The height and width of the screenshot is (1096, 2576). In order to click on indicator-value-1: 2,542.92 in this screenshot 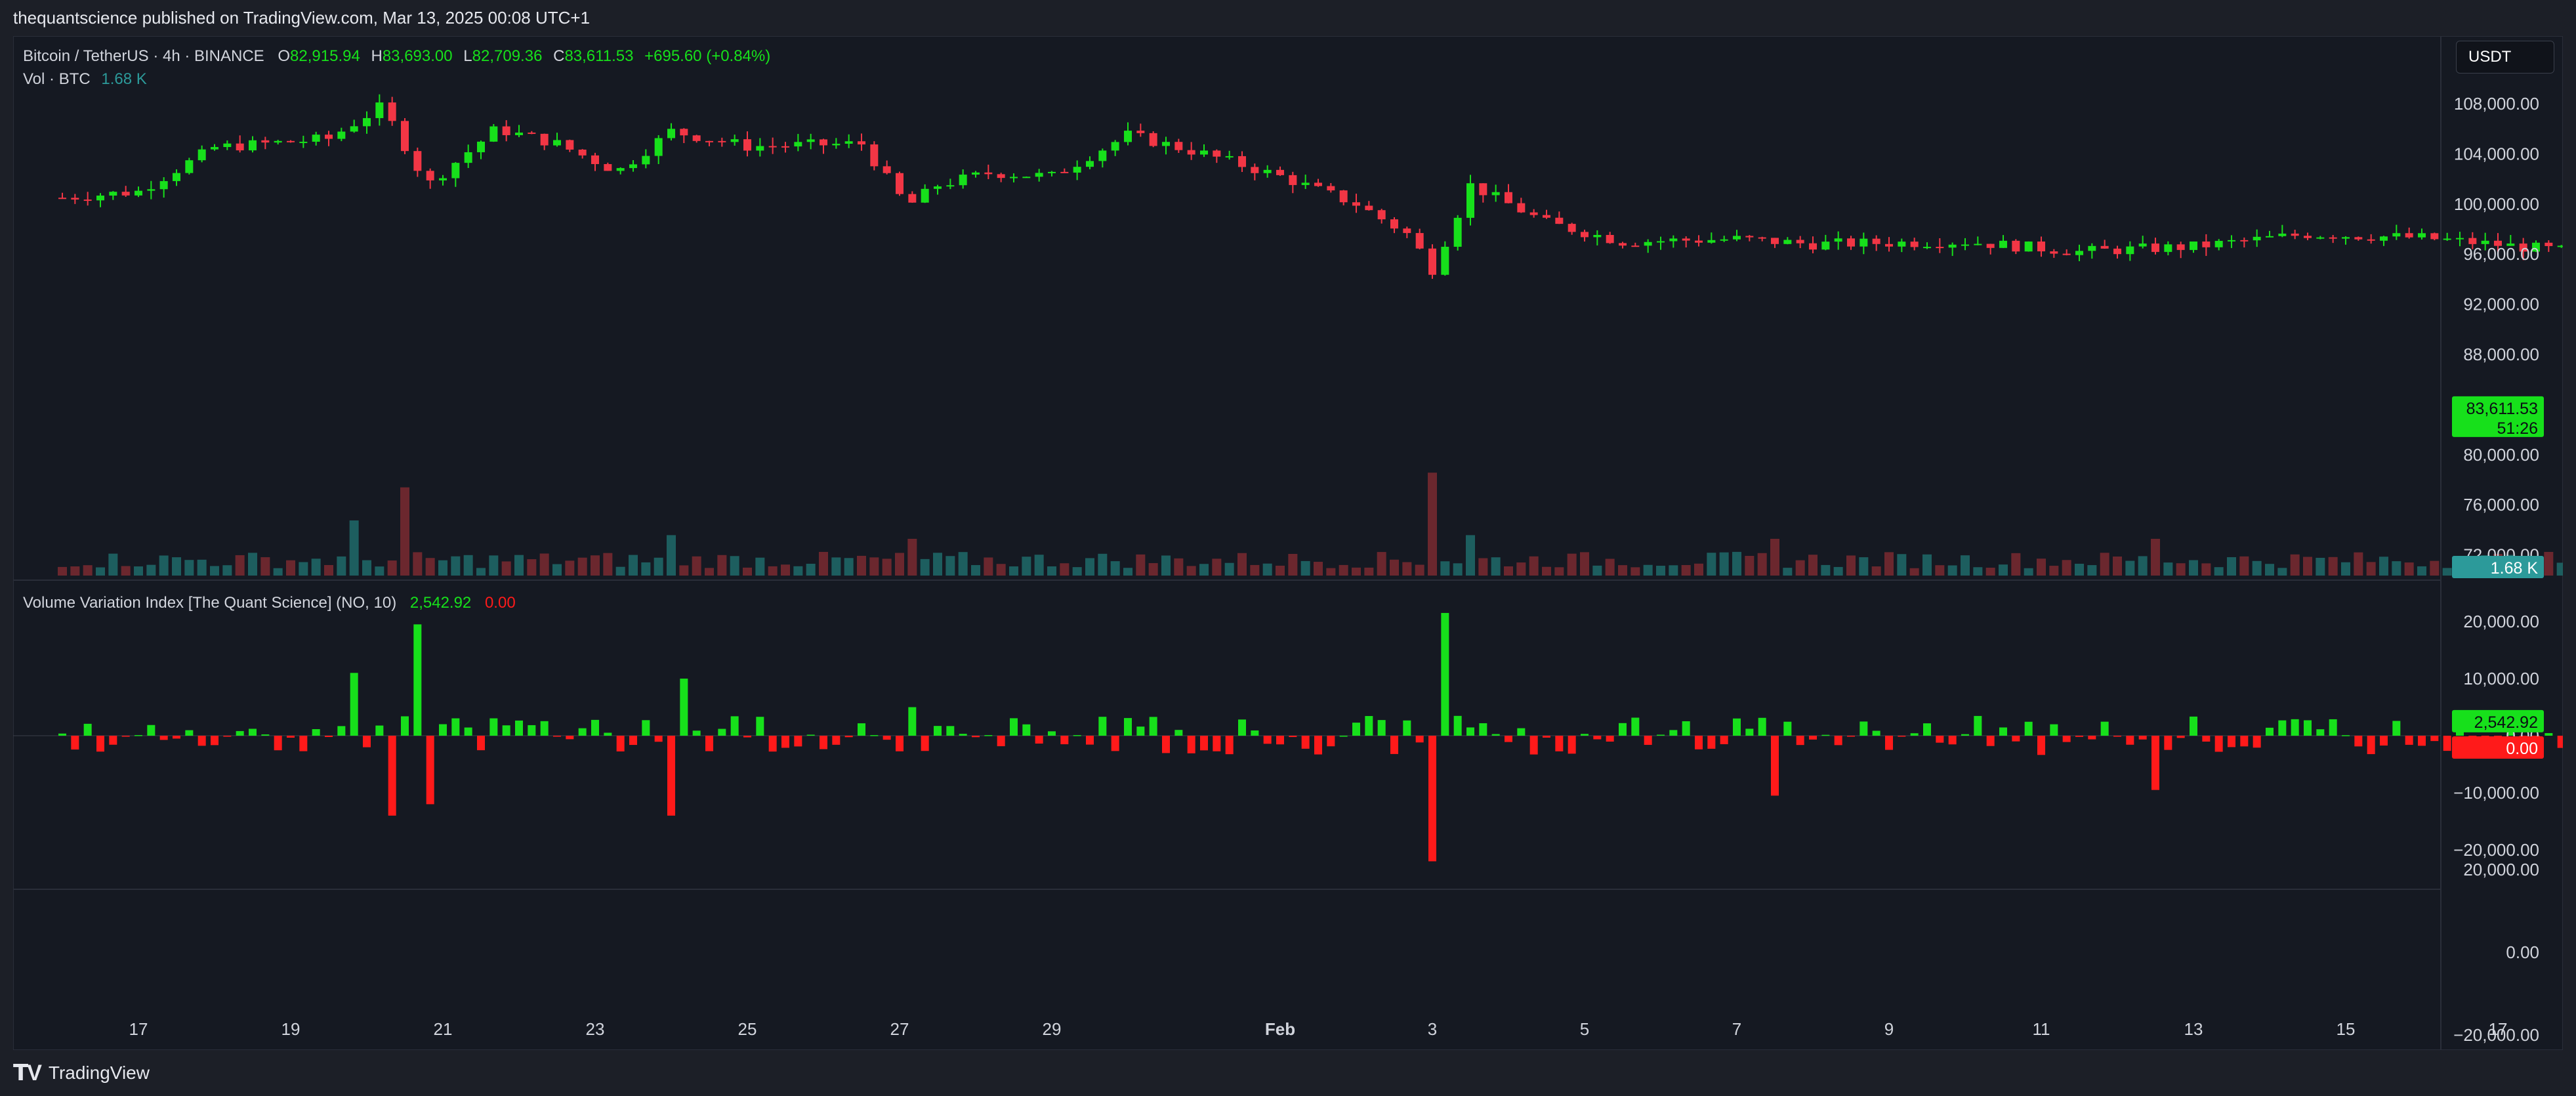, I will do `click(441, 603)`.